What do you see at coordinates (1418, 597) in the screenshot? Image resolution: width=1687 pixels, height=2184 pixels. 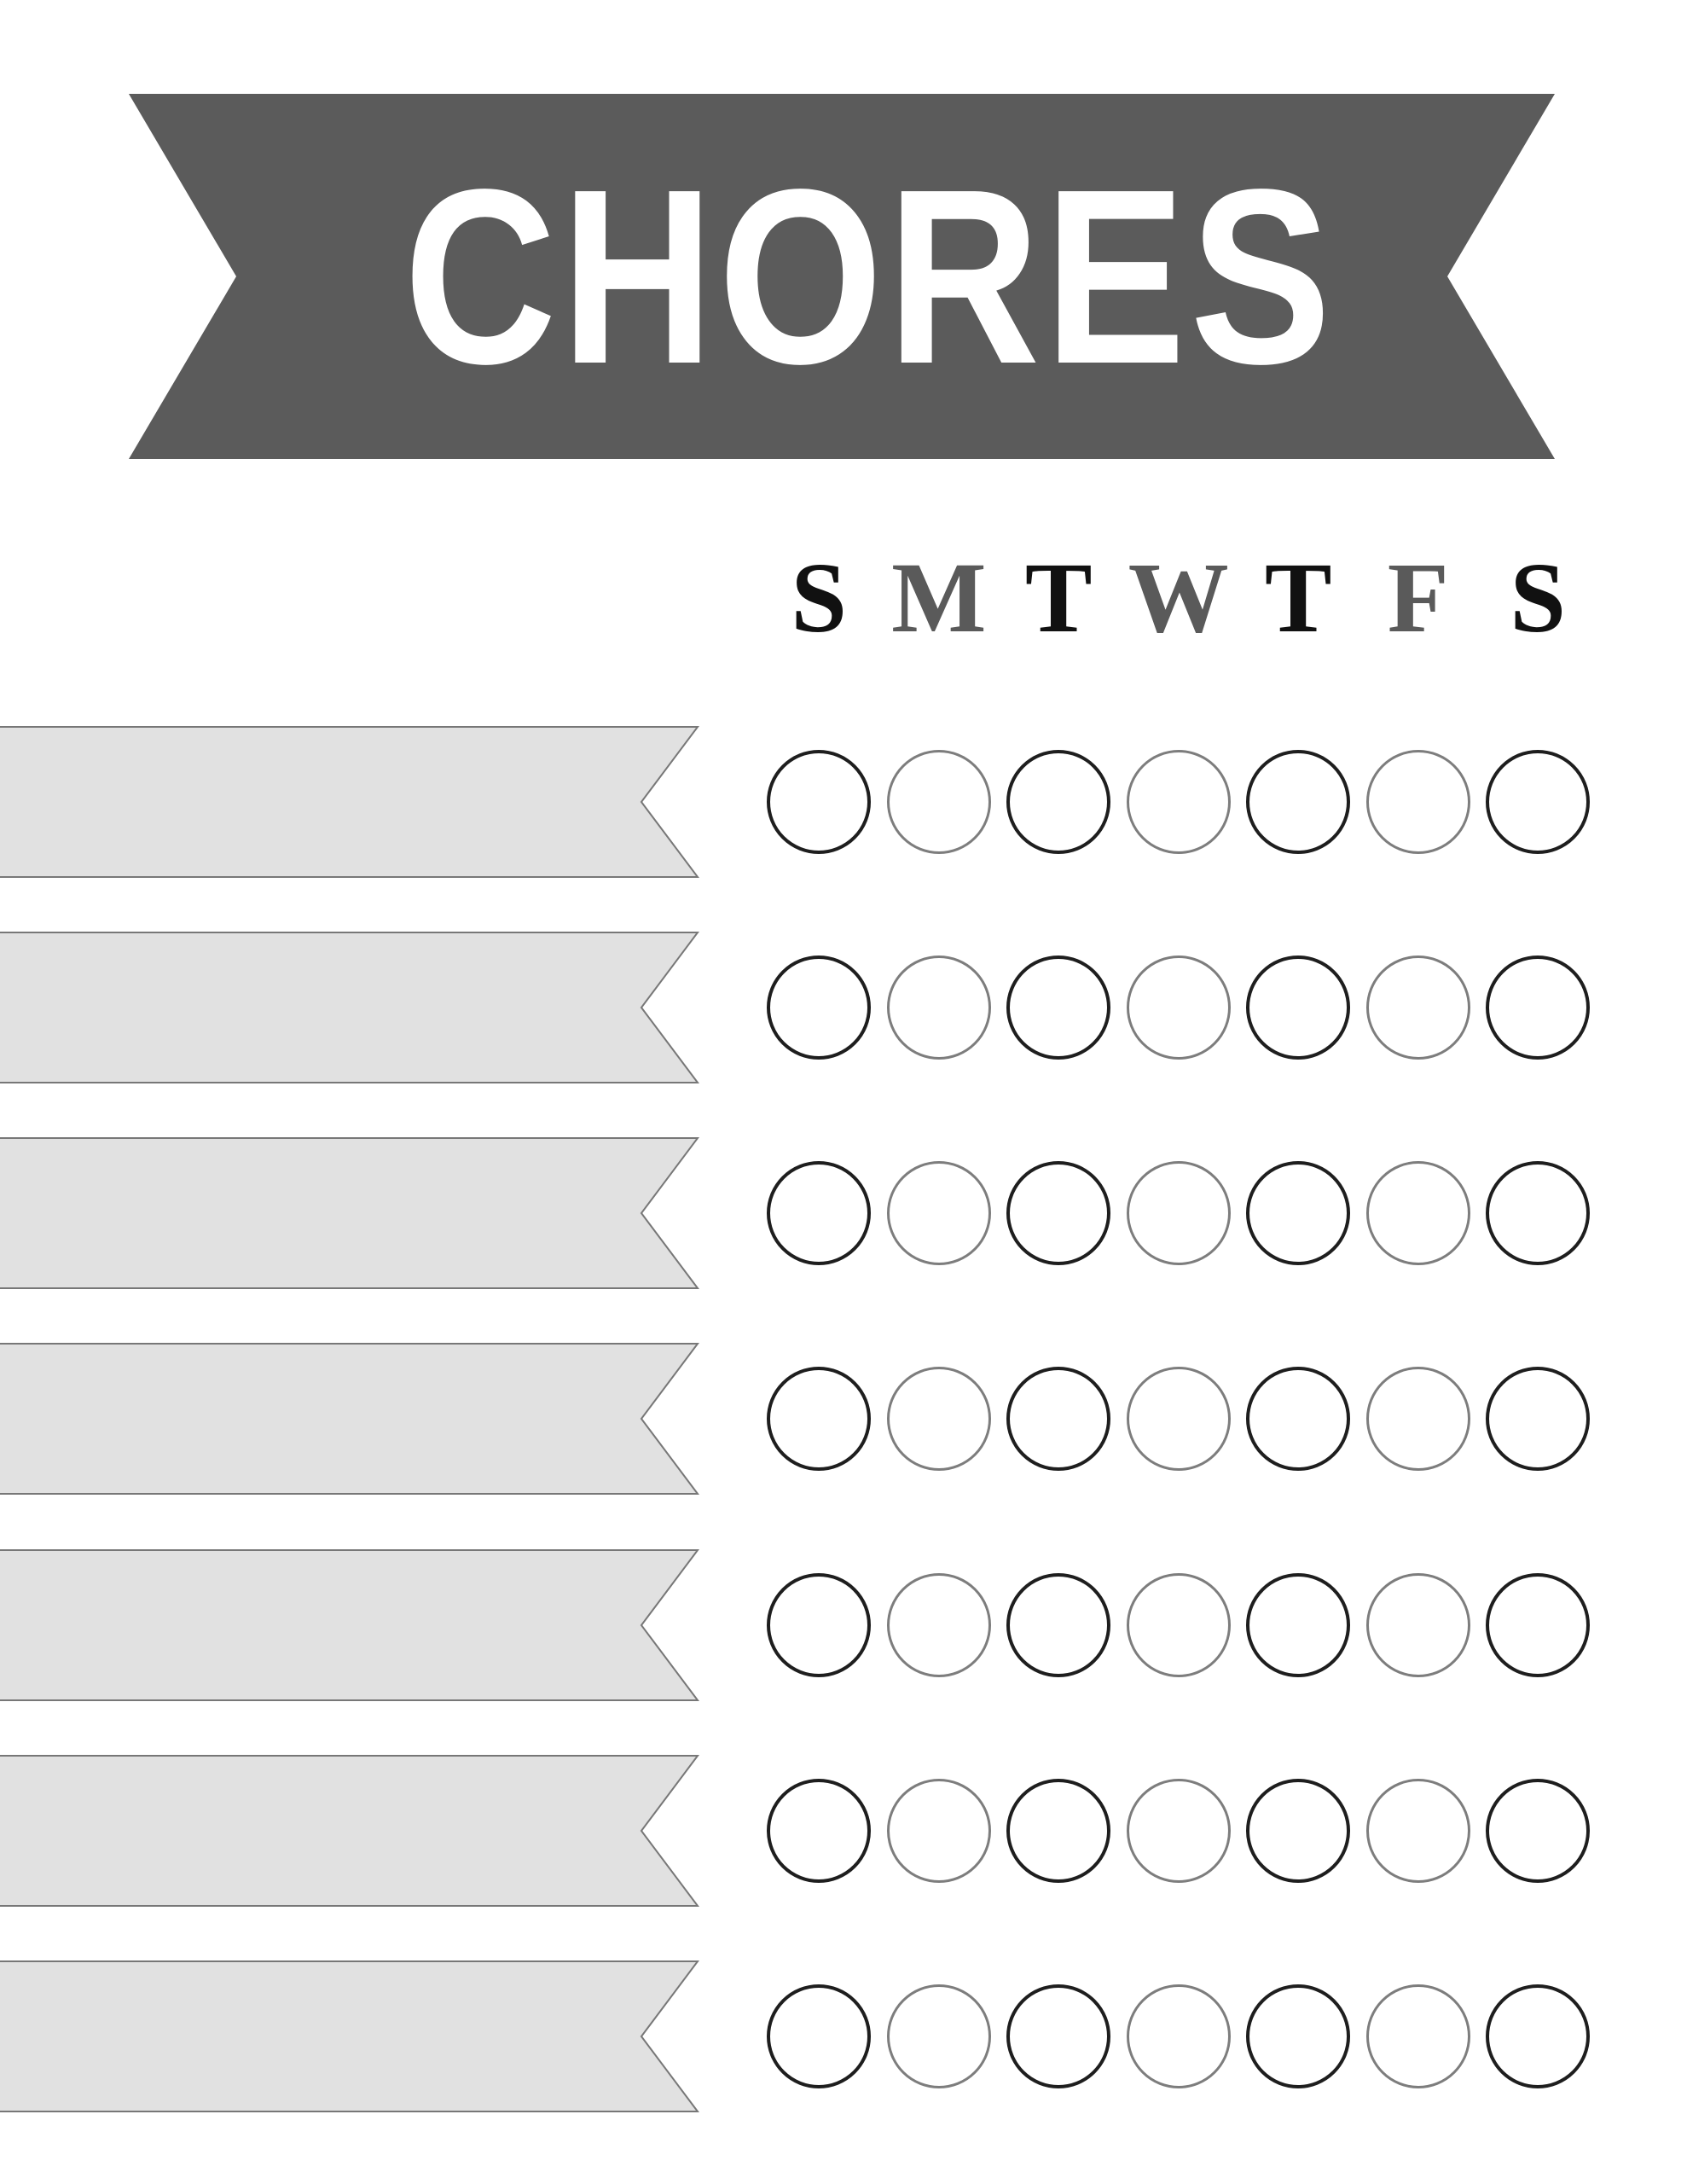 I see `day-label-friday: F` at bounding box center [1418, 597].